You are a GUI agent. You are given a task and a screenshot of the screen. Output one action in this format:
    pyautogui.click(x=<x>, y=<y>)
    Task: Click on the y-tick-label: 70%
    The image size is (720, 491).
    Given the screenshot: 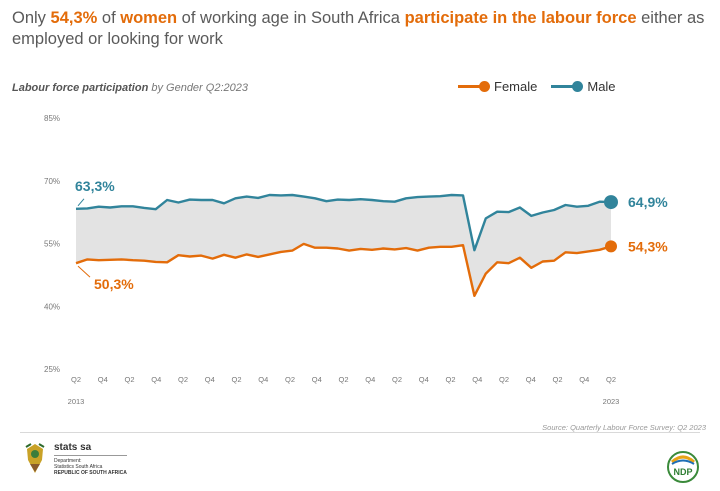 What is the action you would take?
    pyautogui.click(x=52, y=181)
    